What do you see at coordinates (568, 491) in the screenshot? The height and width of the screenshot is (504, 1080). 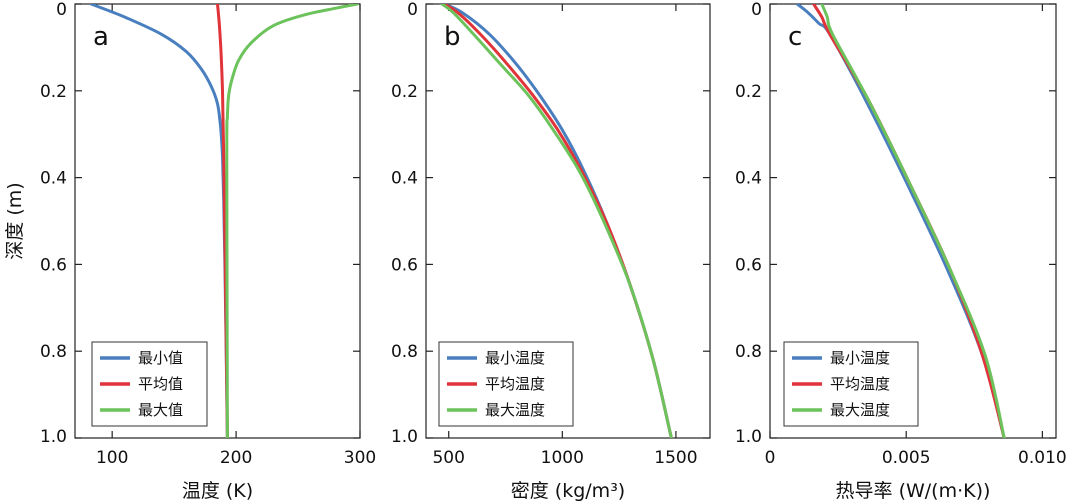 I see `x-axis-title: 密度 (kg/m³)` at bounding box center [568, 491].